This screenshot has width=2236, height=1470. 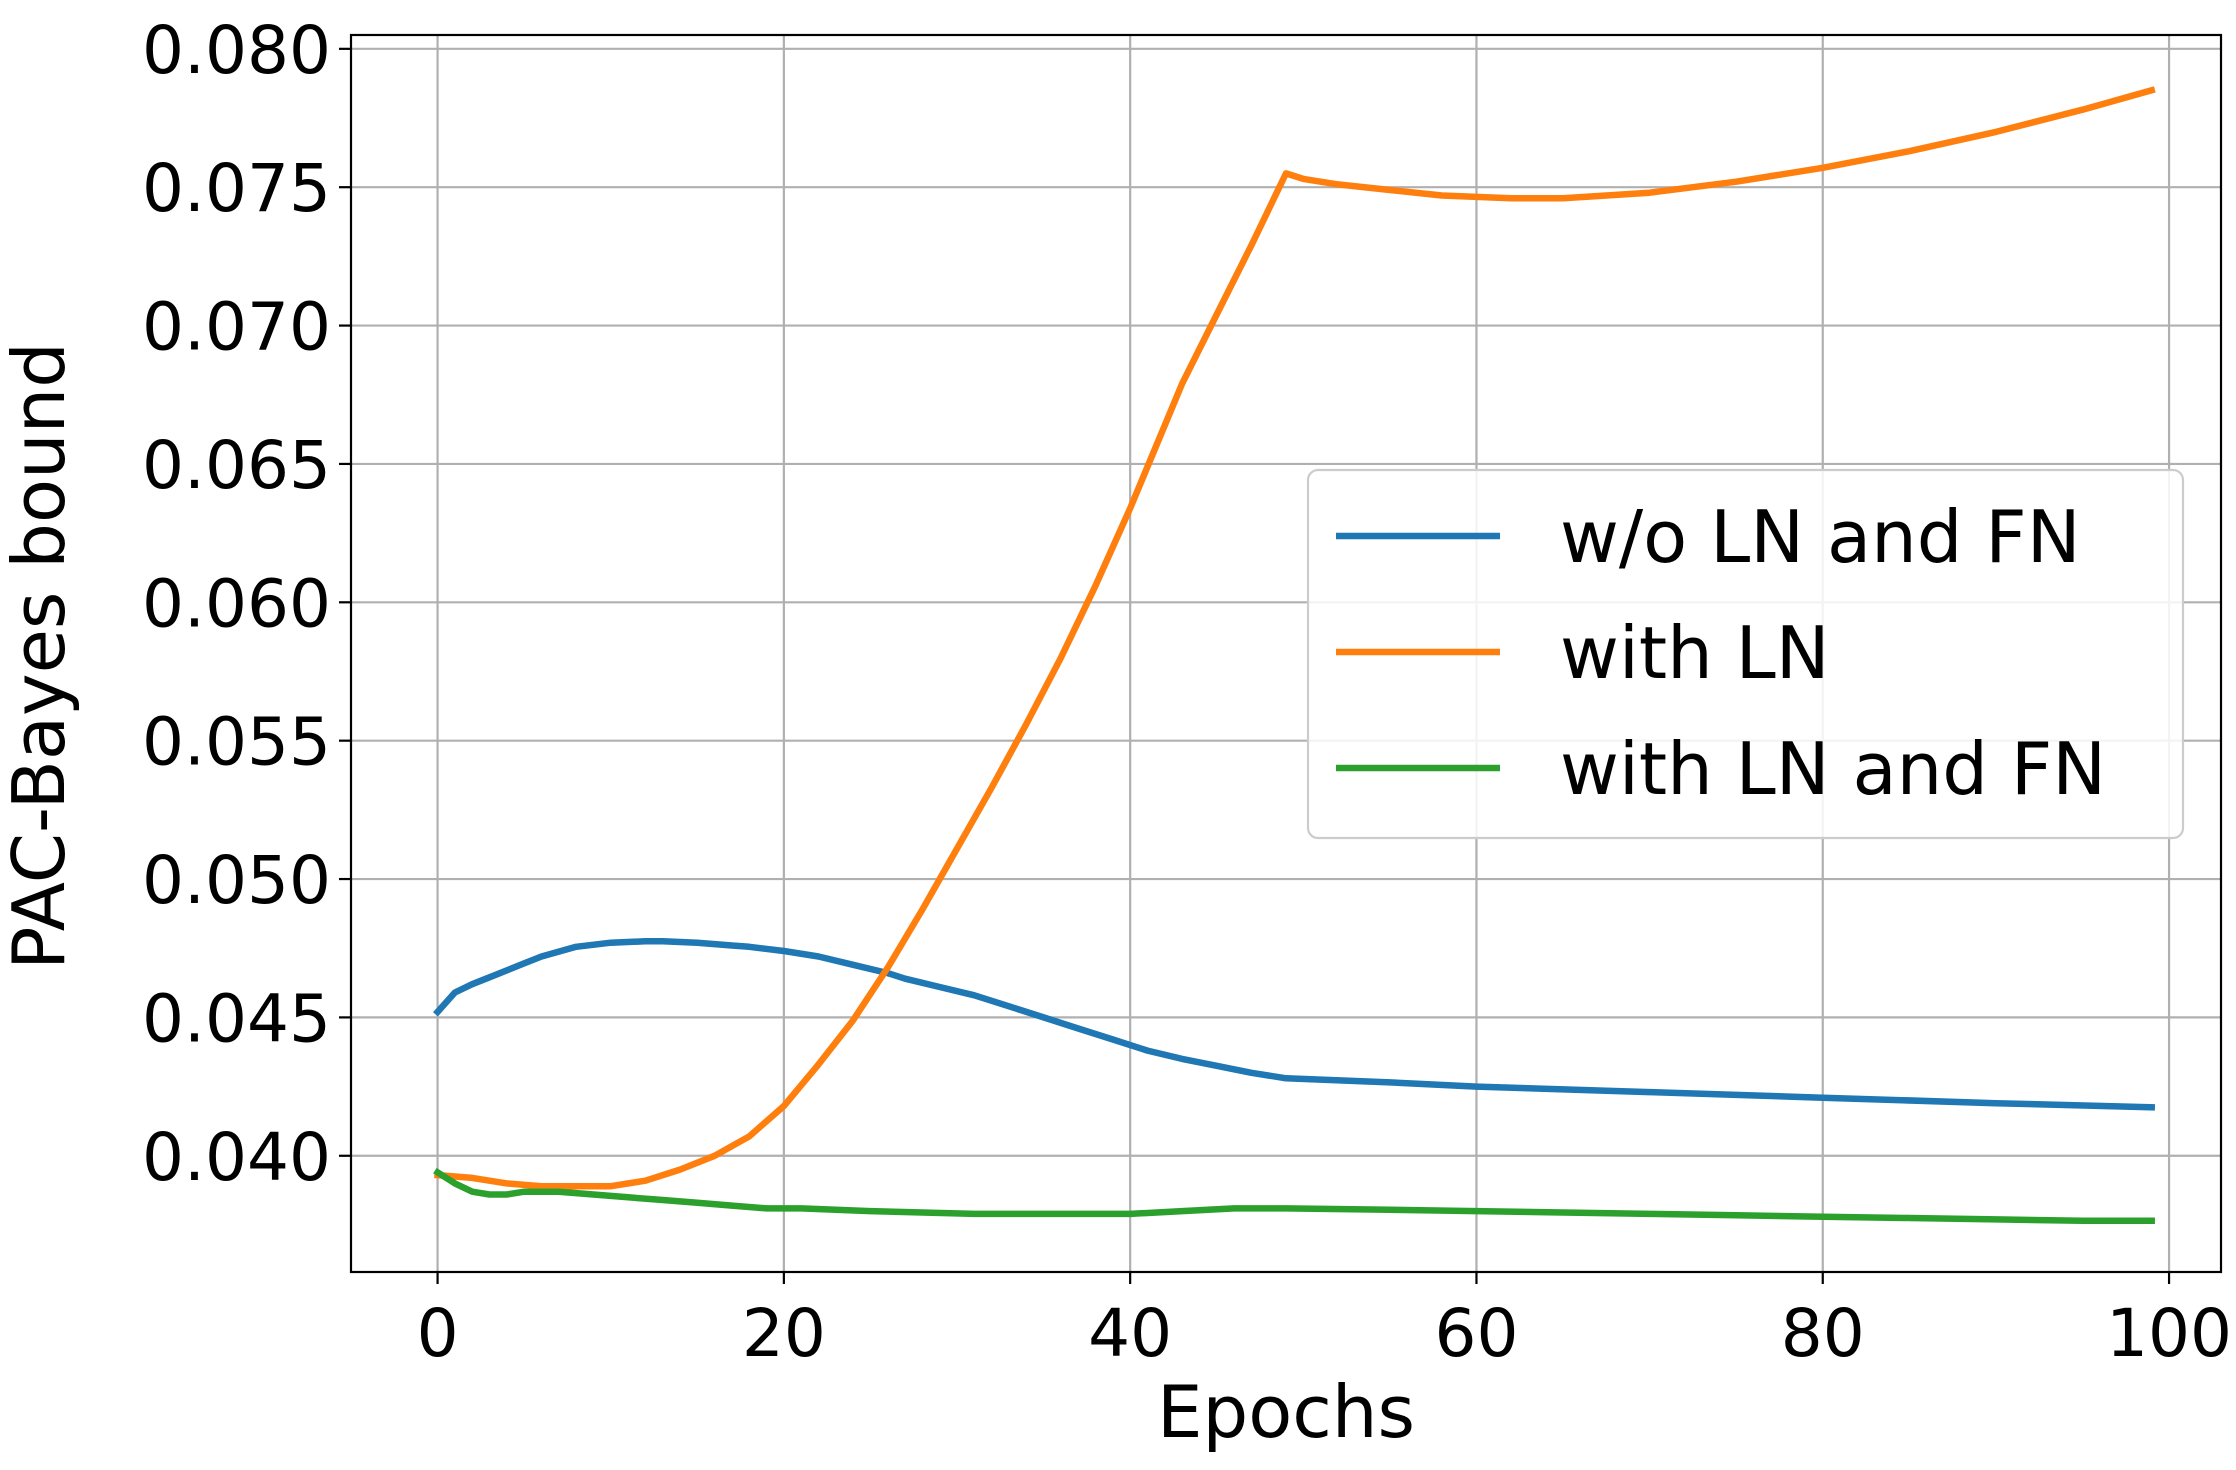 I want to click on x-tick-label: 80, so click(x=1823, y=1333).